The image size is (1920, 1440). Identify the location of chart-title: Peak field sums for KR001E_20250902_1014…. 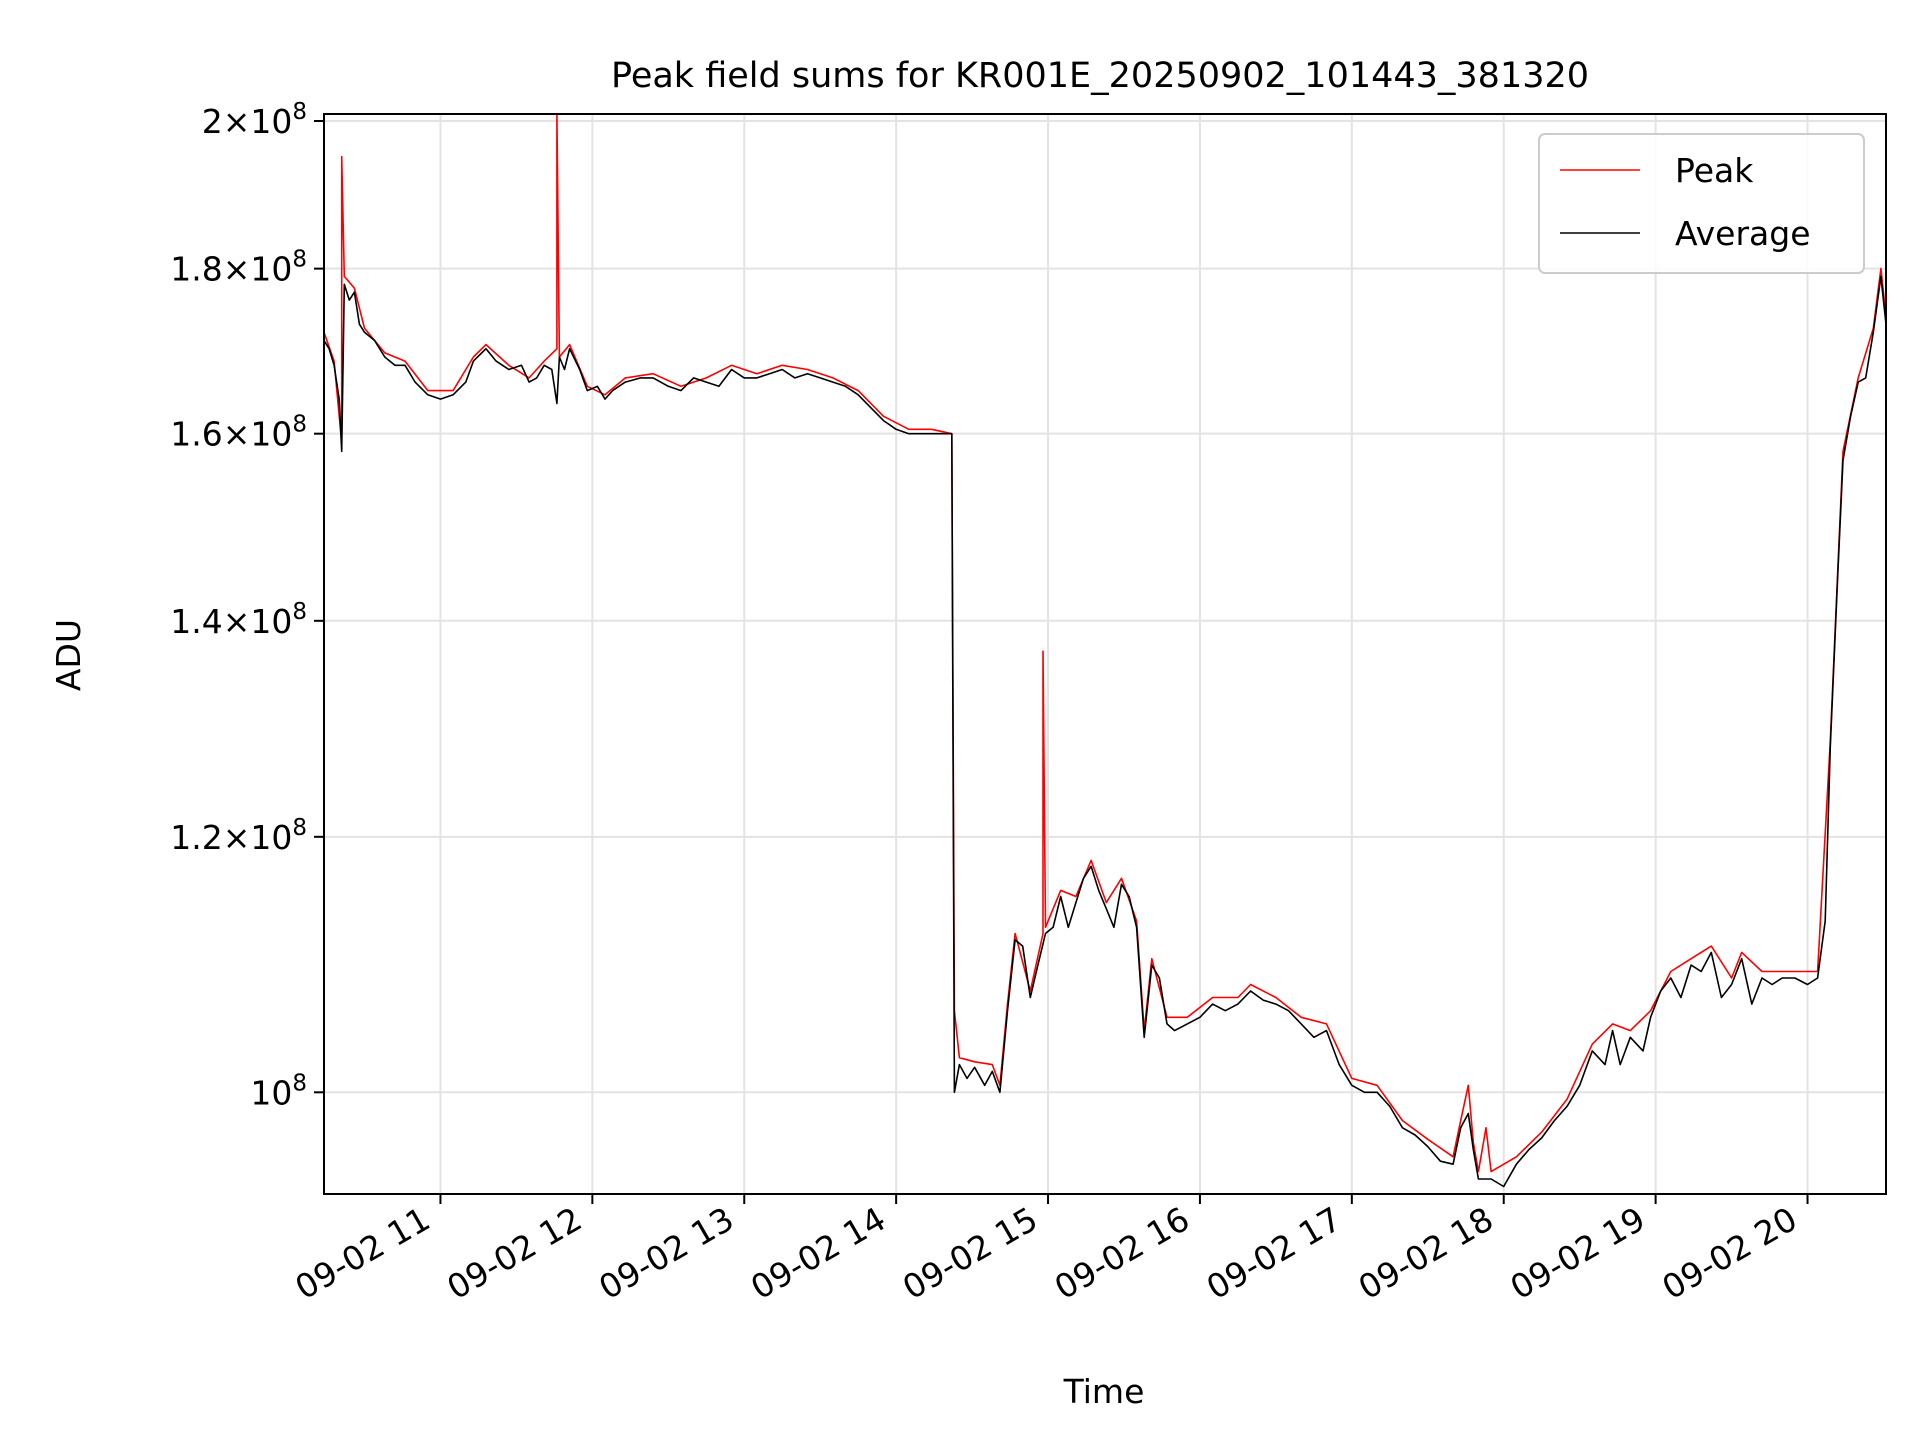
(1100, 76).